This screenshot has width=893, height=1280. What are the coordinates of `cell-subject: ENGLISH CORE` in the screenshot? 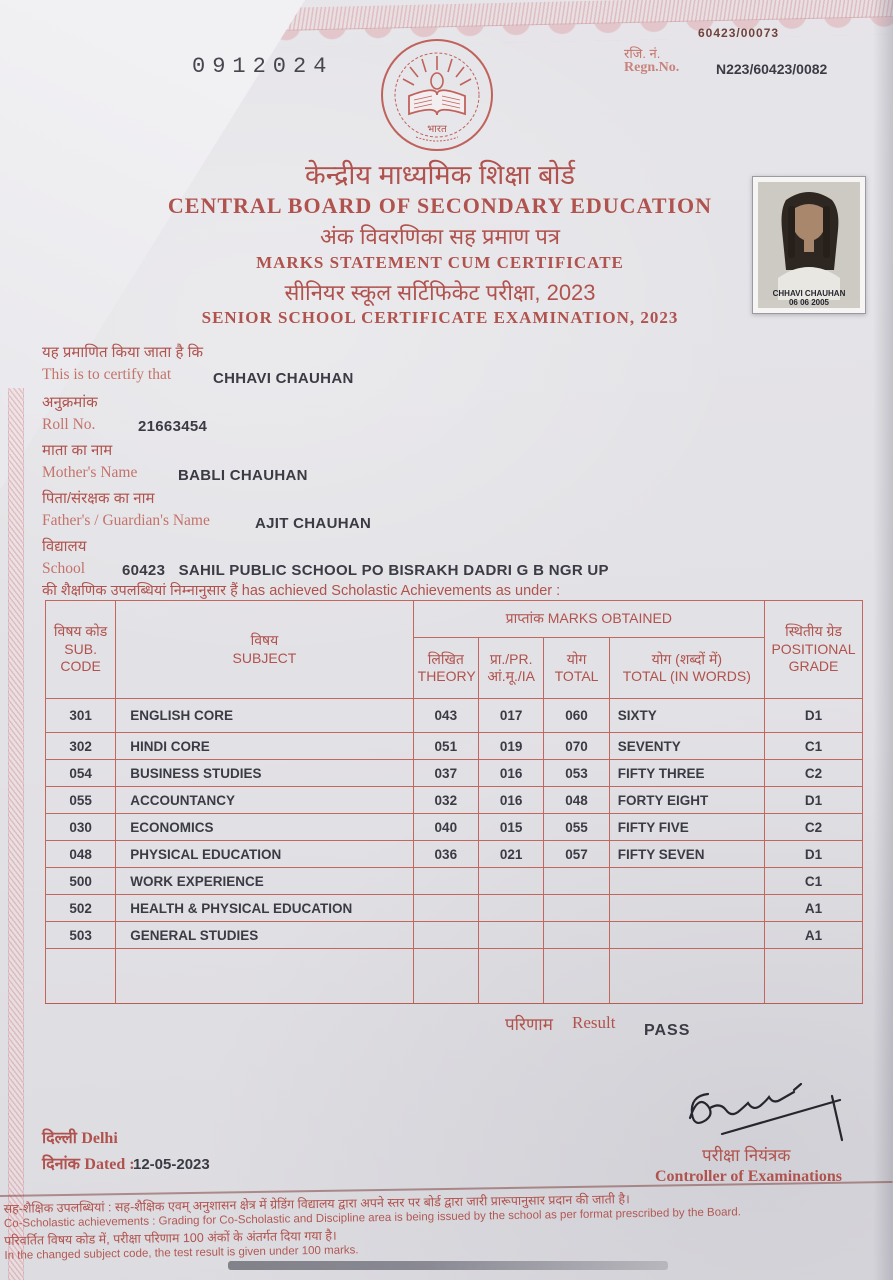 It's located at (264, 715).